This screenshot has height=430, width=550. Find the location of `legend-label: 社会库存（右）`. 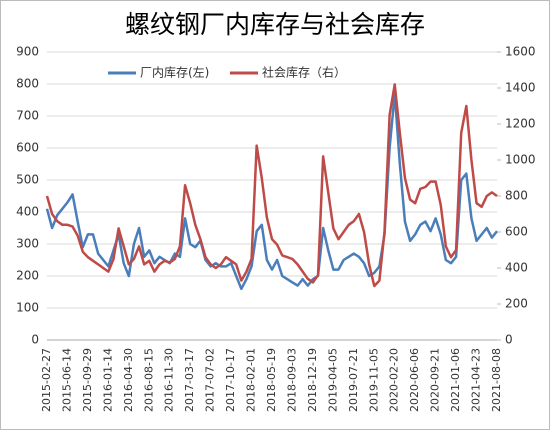

legend-label: 社会库存（右） is located at coordinates (304, 72).